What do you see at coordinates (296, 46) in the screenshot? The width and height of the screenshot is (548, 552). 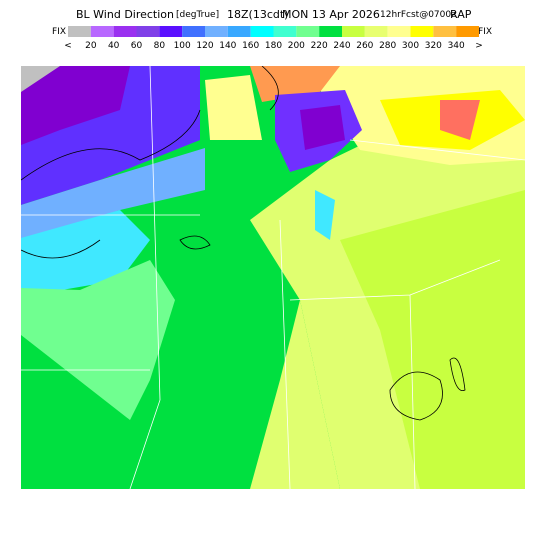 I see `colorbar-label: 200` at bounding box center [296, 46].